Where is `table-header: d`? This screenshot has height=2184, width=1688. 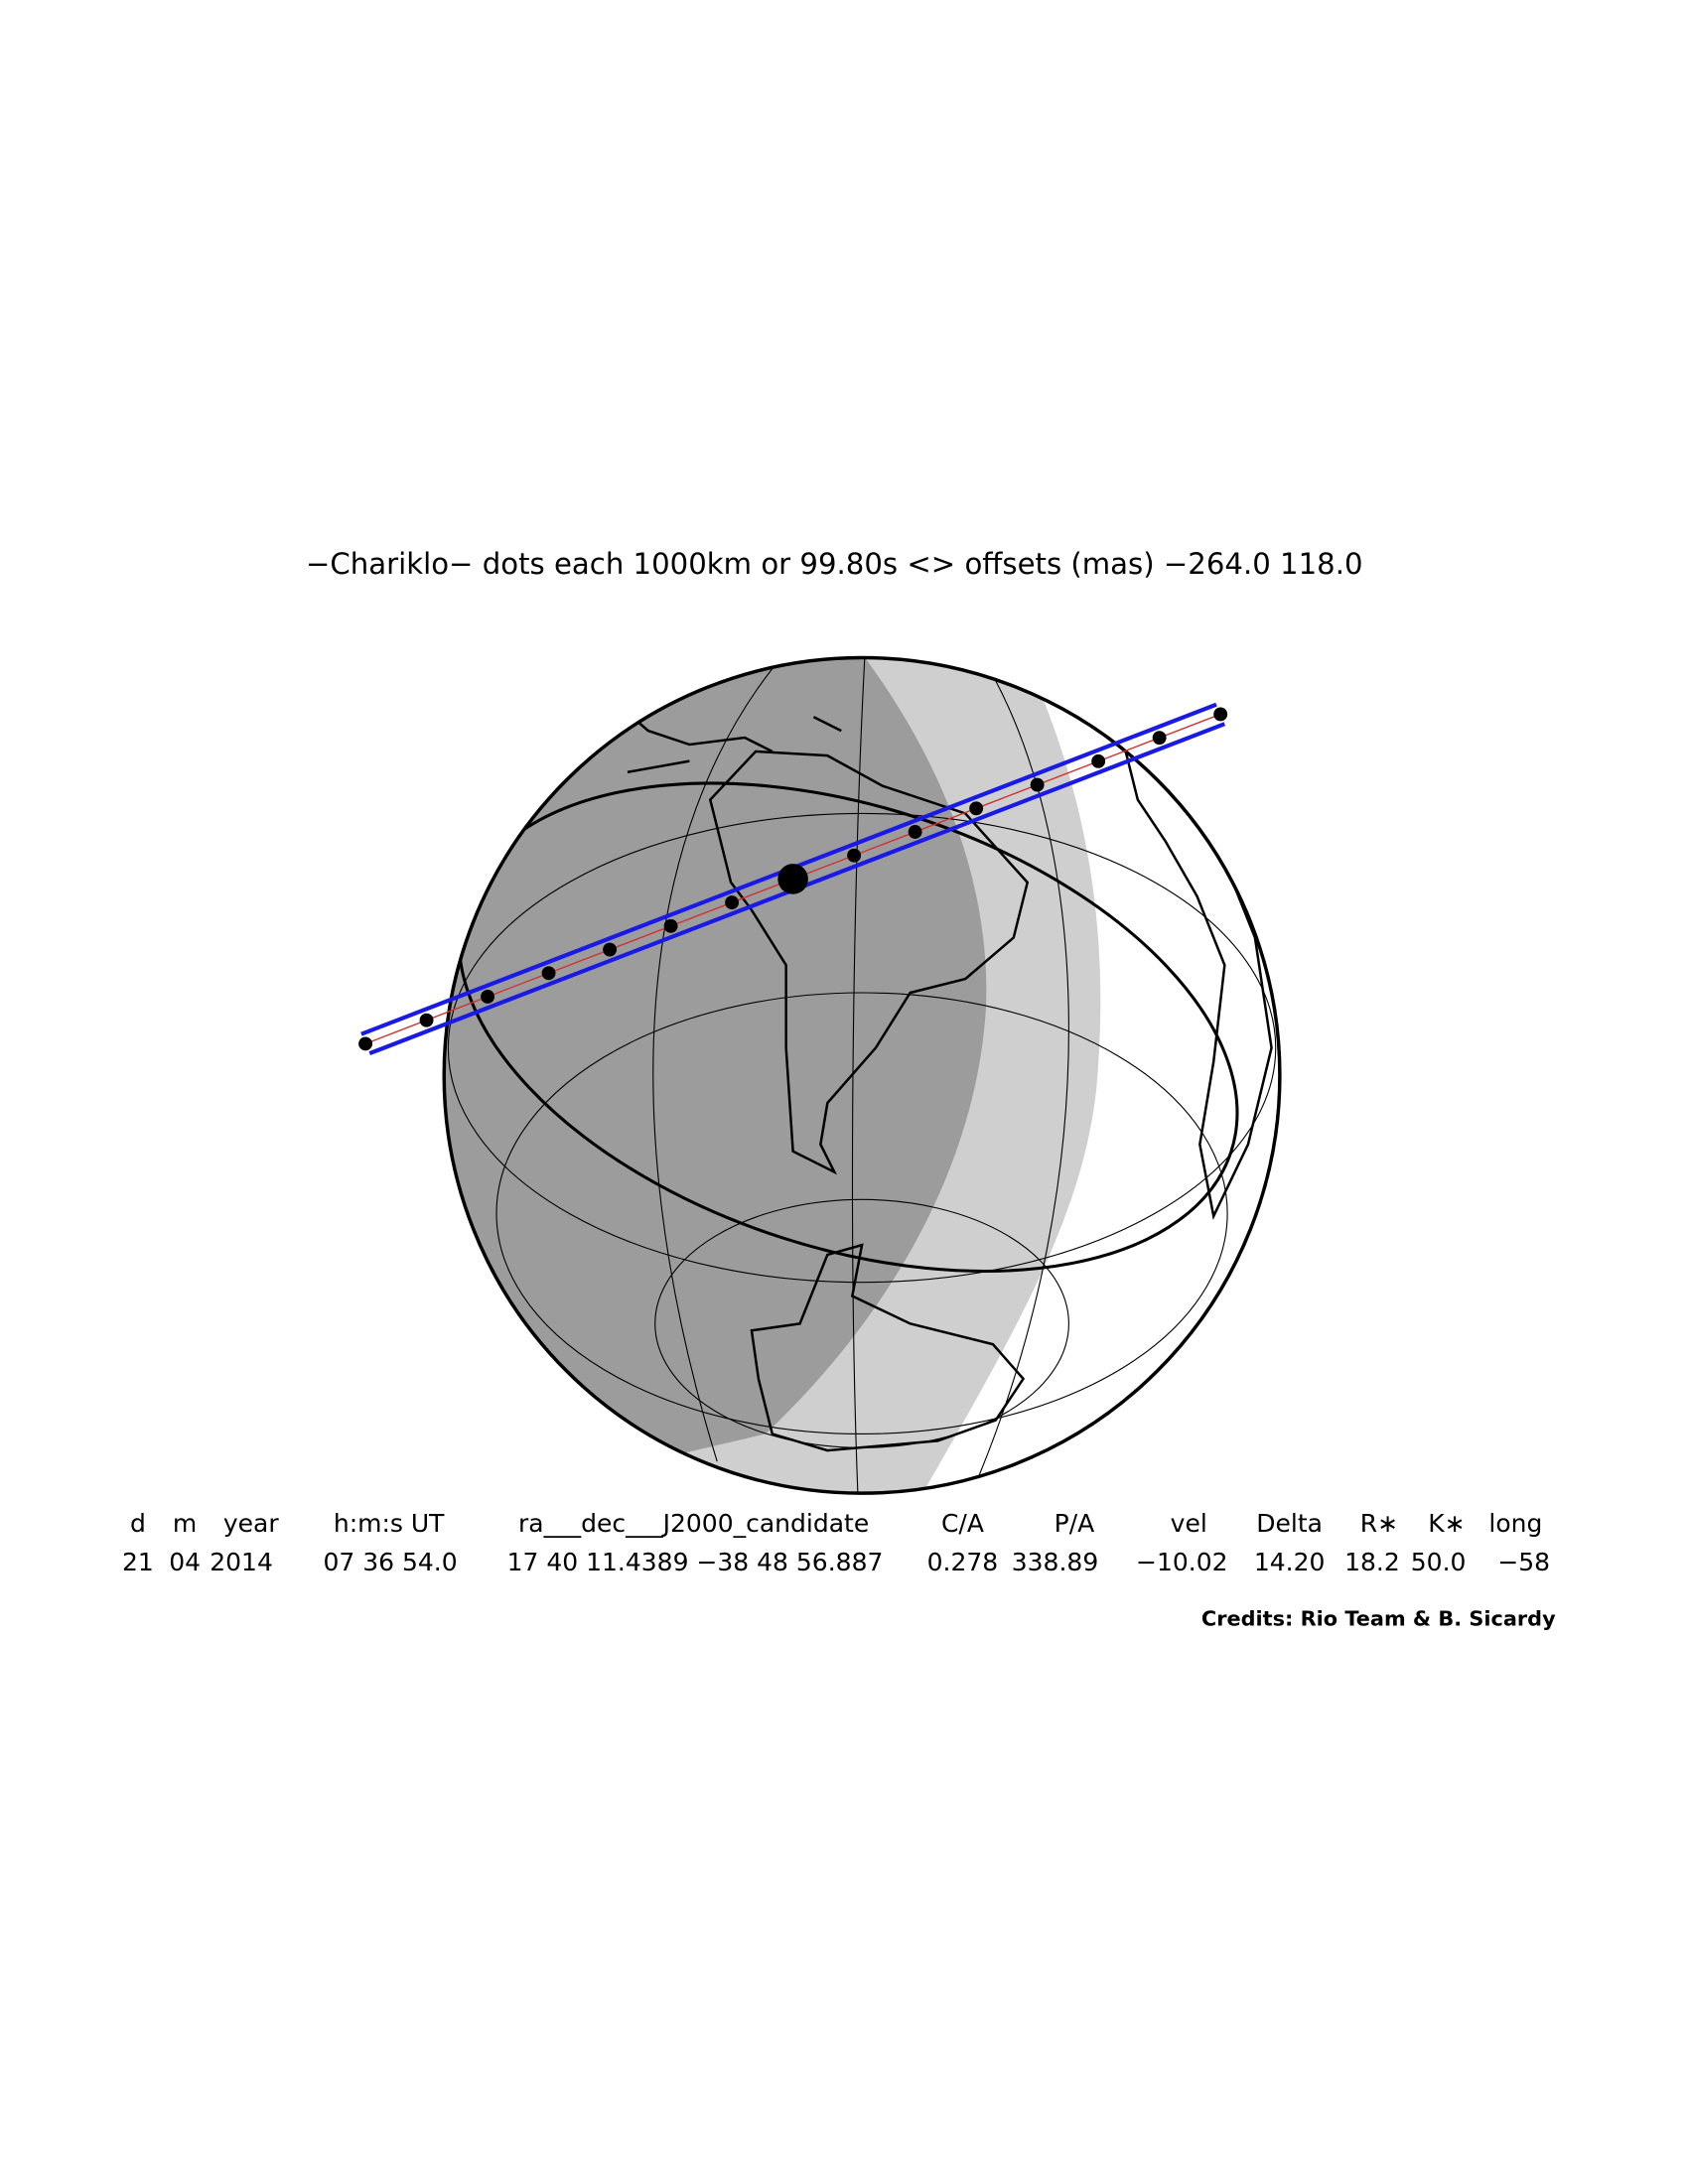
table-header: d is located at coordinates (138, 1523).